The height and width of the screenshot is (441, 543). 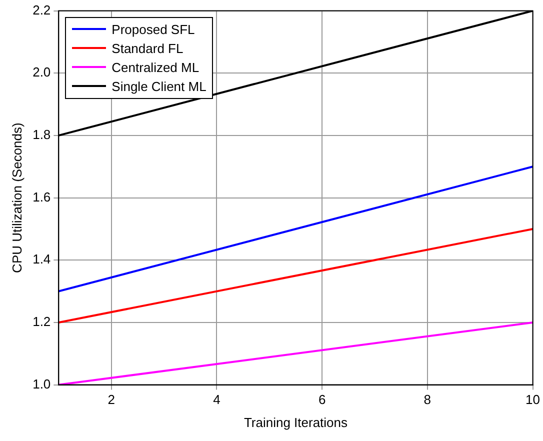 What do you see at coordinates (322, 400) in the screenshot?
I see `x-tick-label: 6` at bounding box center [322, 400].